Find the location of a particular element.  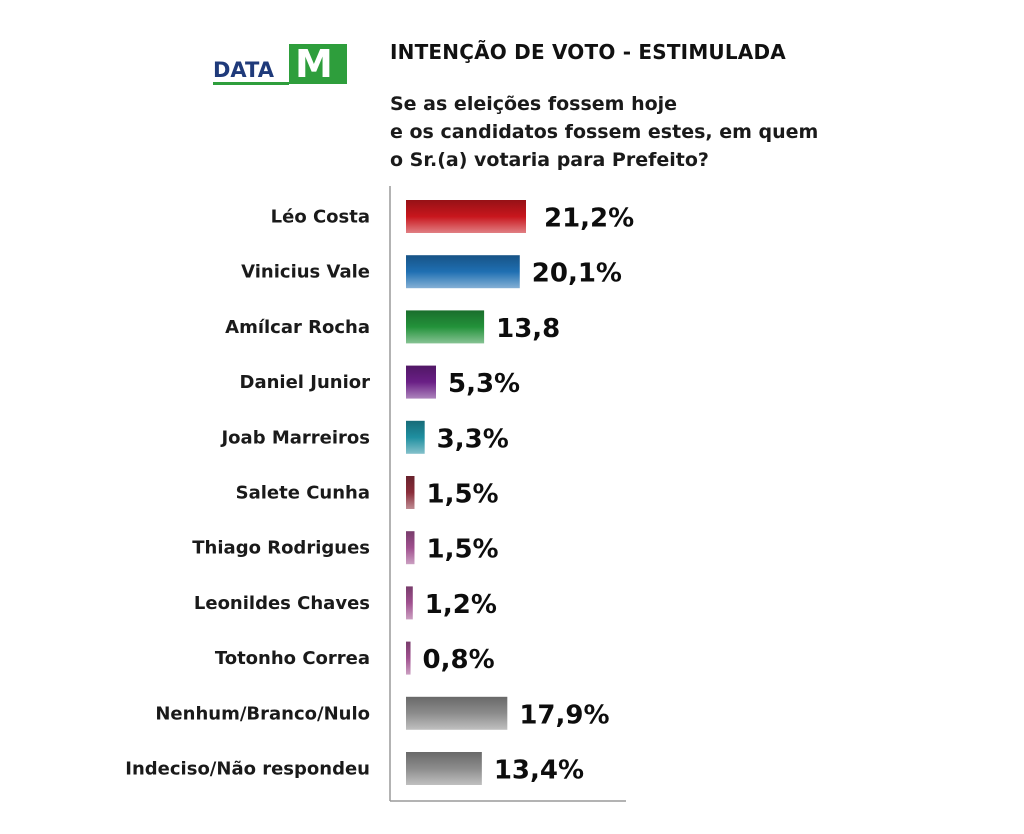

category-label: Totonho Correa is located at coordinates (292, 658).